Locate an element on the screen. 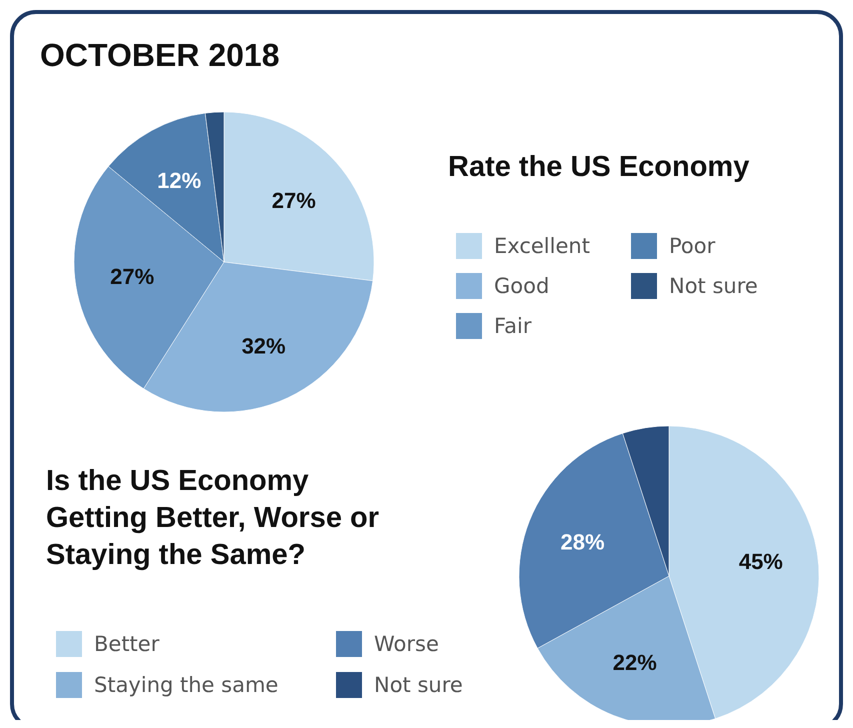  data-label: 45% is located at coordinates (760, 561).